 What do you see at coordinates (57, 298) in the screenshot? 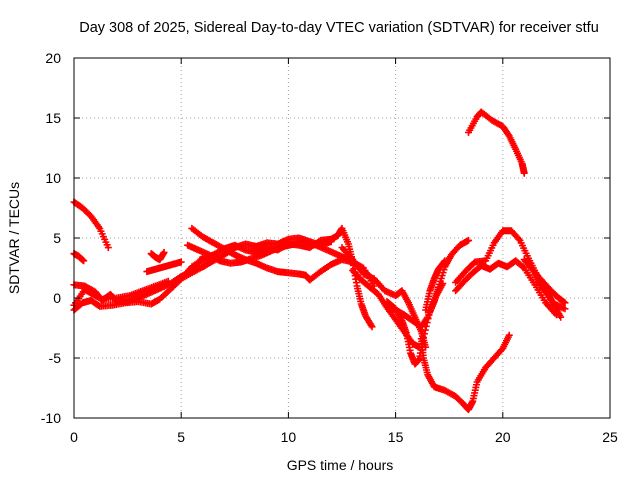
I see `y-tick-label: 0` at bounding box center [57, 298].